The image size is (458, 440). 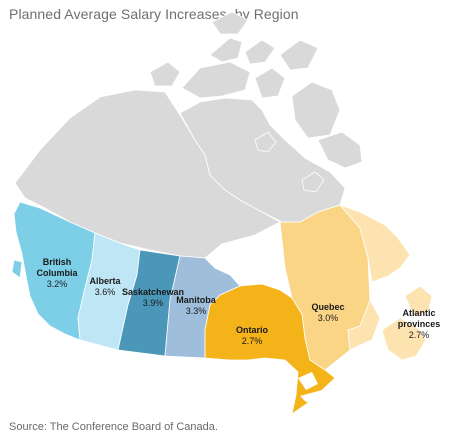 What do you see at coordinates (385, 282) in the screenshot?
I see `region-atlantic-provinces` at bounding box center [385, 282].